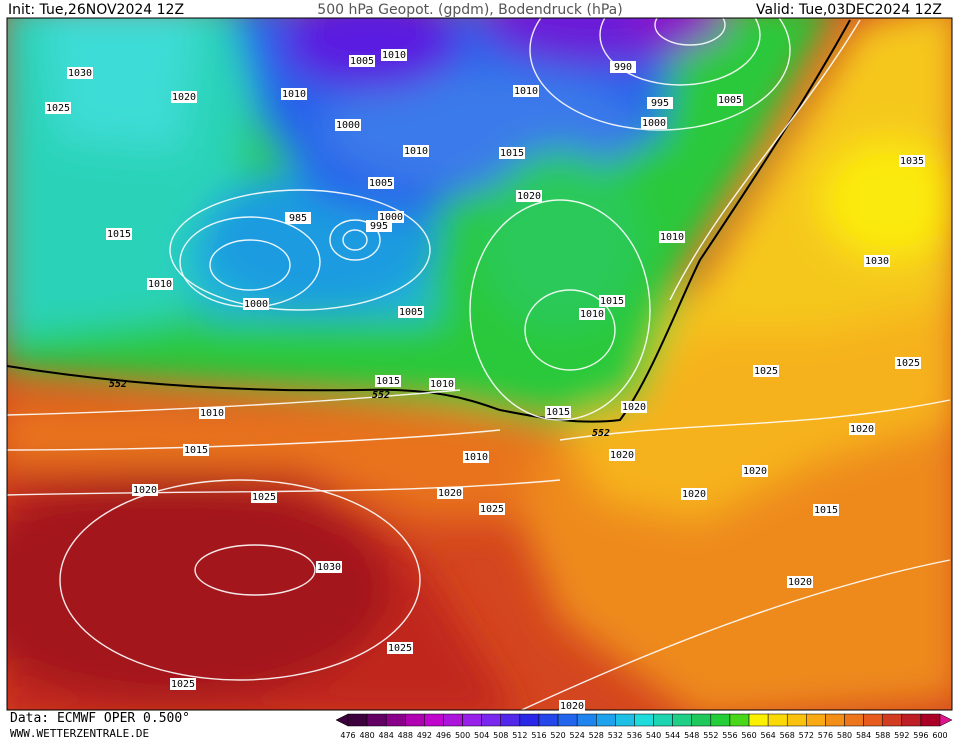  Describe the element at coordinates (634, 735) in the screenshot. I see `colorbar-label: 536` at that location.